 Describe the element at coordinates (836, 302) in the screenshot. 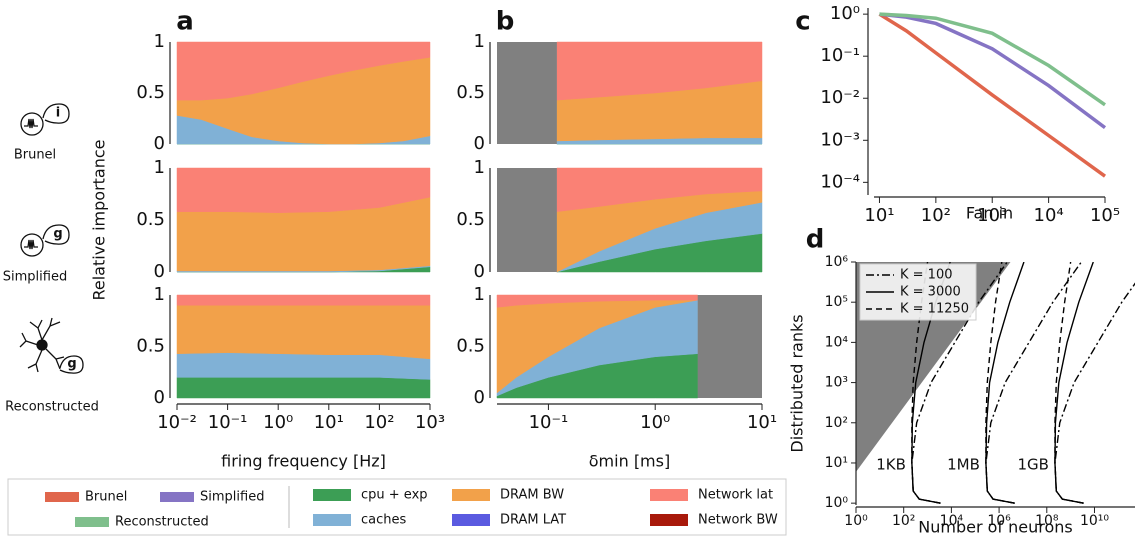

I see `y-tick-label: 10⁵` at that location.